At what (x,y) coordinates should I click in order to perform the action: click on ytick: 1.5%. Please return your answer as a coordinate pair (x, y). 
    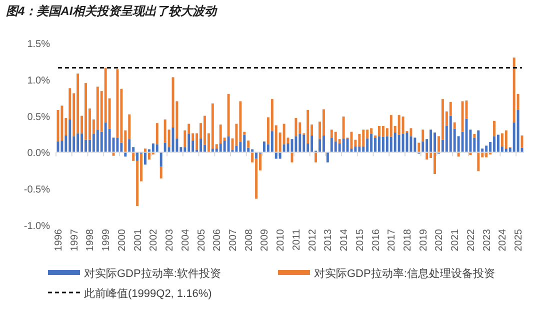
    Looking at the image, I should click on (38, 44).